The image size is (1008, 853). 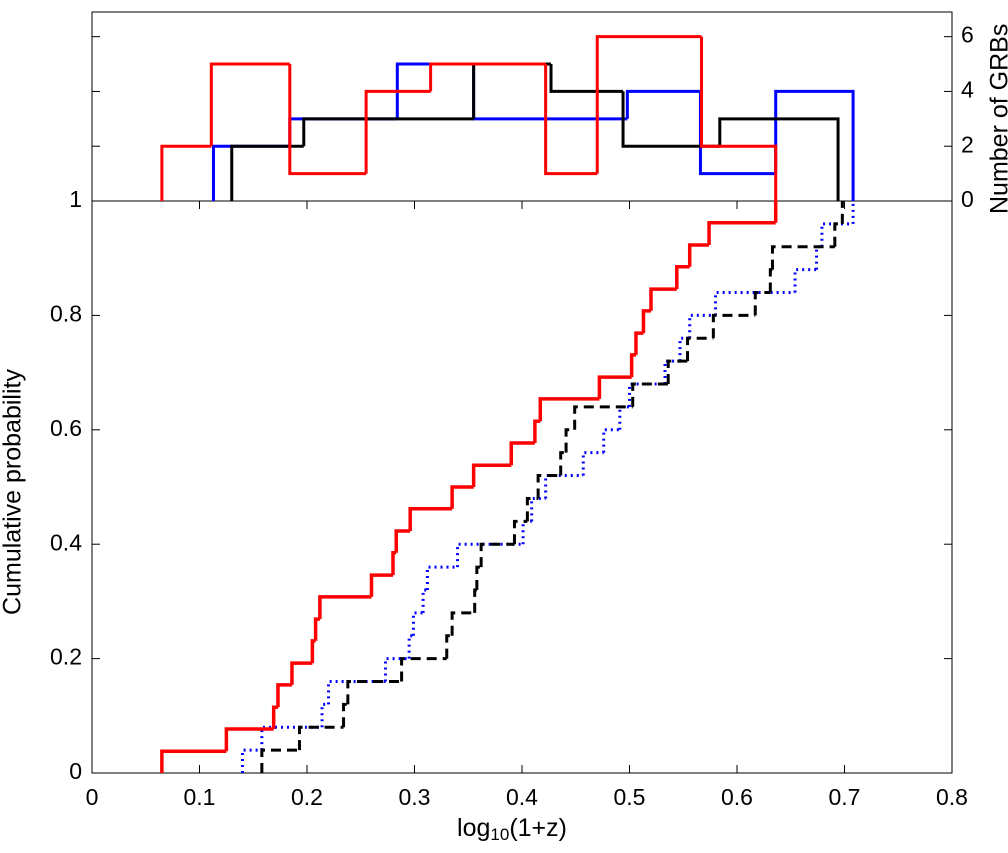 I want to click on y2-tick-label: 0, so click(x=967, y=199).